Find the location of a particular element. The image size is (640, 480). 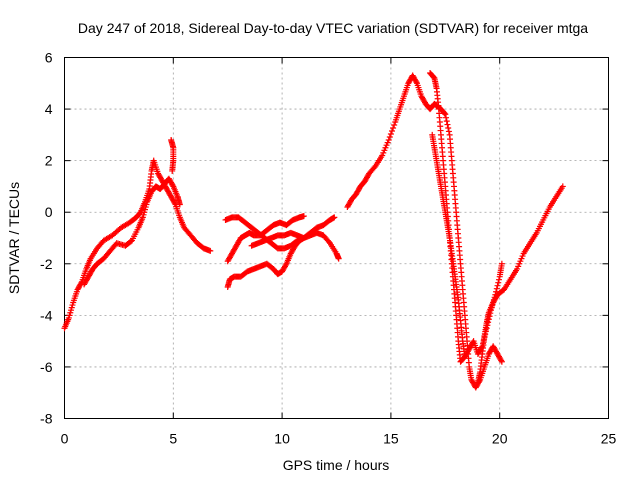

x-tick-label: 15 is located at coordinates (391, 439).